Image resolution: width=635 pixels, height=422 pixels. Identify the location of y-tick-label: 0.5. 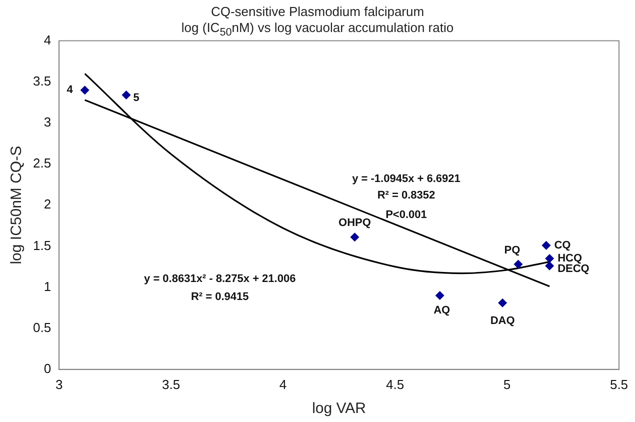
(42, 327).